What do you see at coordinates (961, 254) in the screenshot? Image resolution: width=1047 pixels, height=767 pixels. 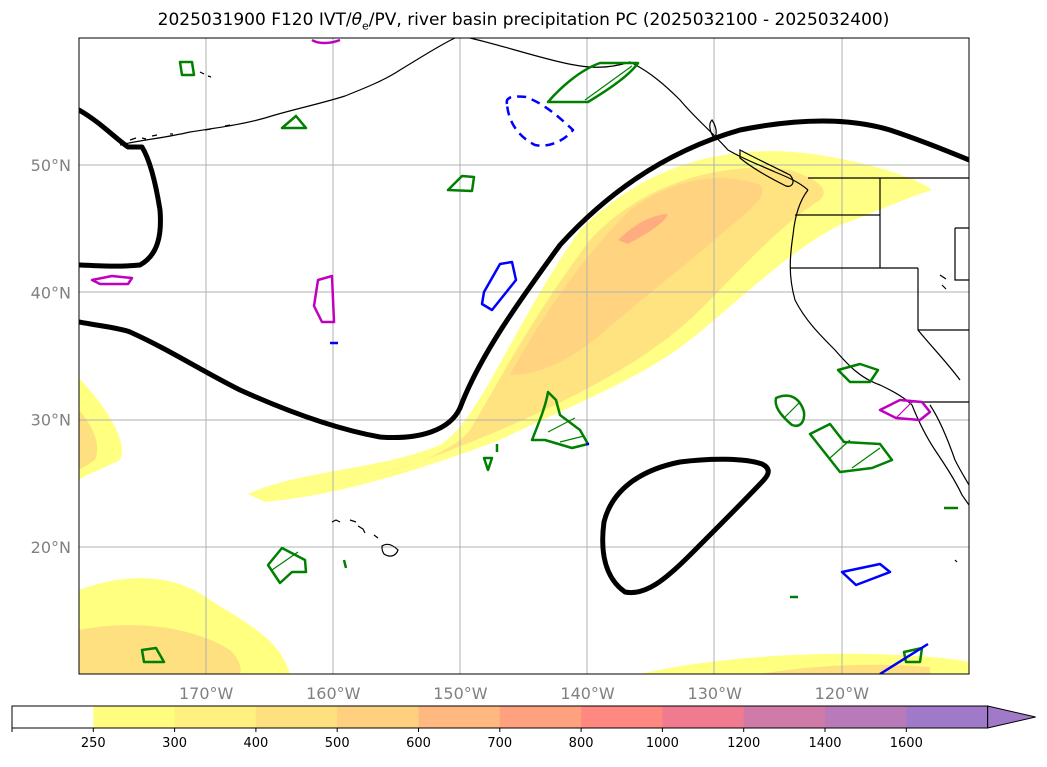 I see `border-ut` at bounding box center [961, 254].